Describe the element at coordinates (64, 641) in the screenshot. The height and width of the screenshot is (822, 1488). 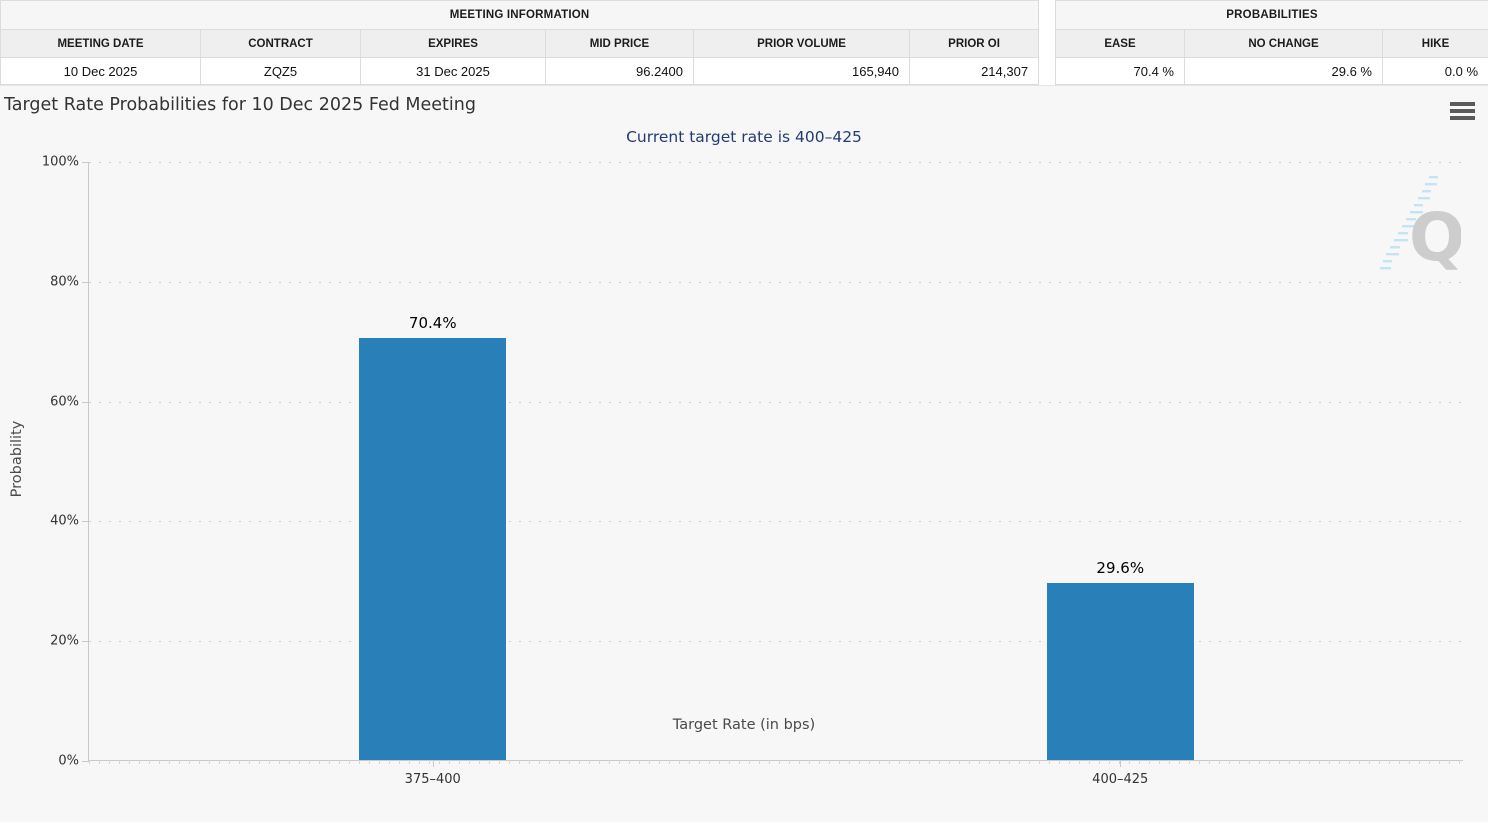
I see `y-axis-label: 20%` at that location.